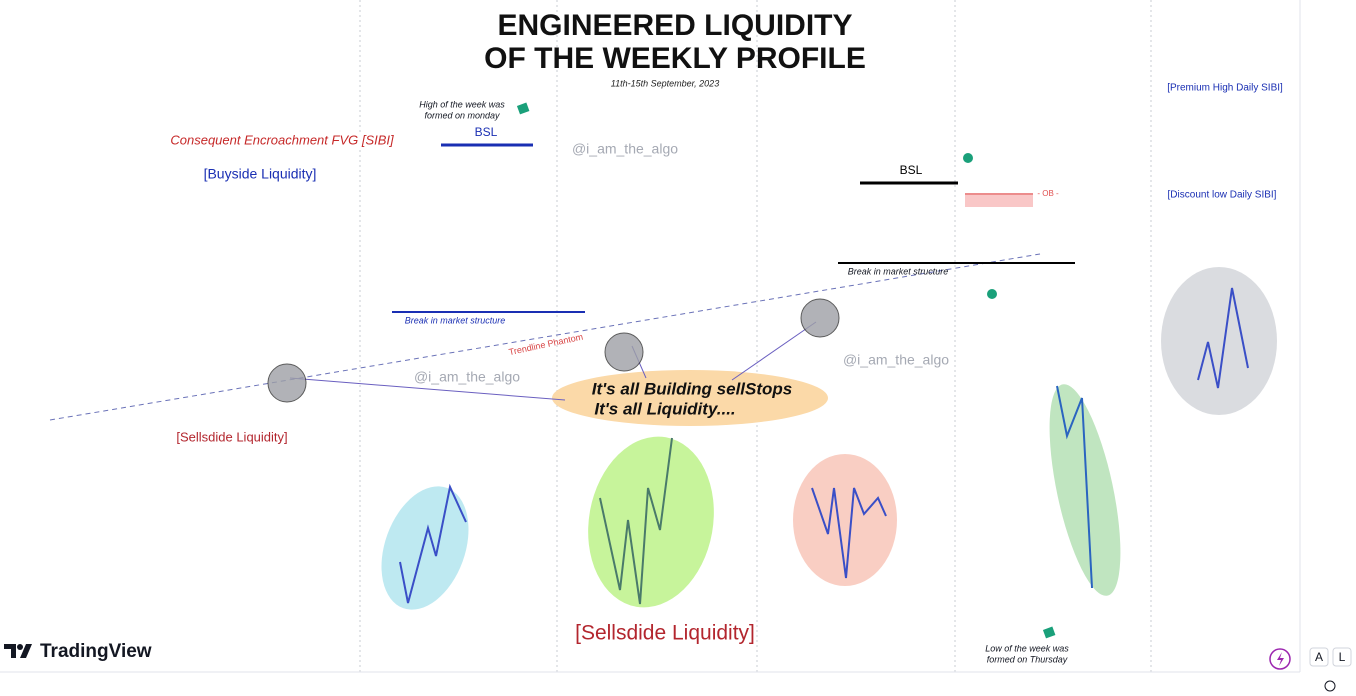 The image size is (1356, 696). I want to click on price-axis-bg, so click(1328, 348).